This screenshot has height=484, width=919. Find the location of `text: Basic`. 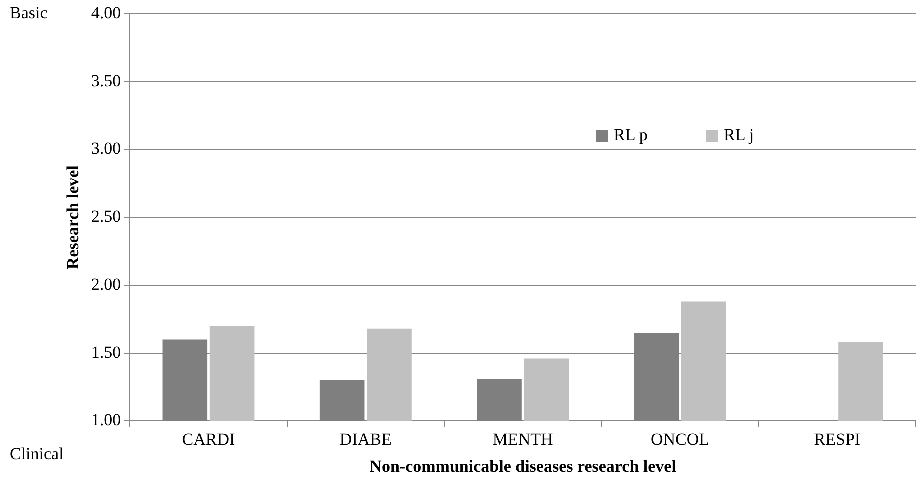

text: Basic is located at coordinates (29, 12).